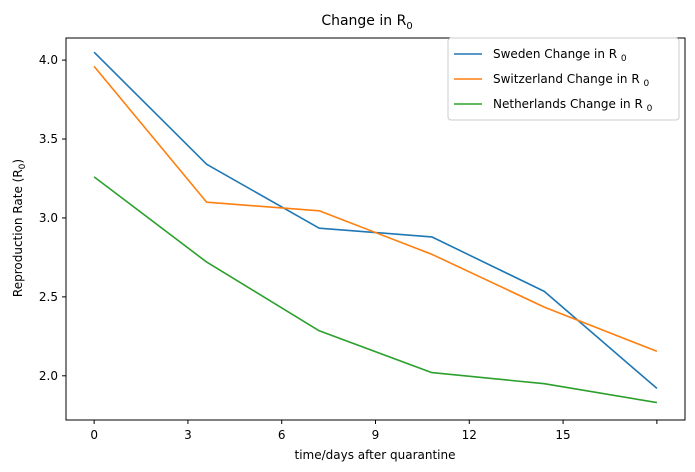  Describe the element at coordinates (48, 297) in the screenshot. I see `y-tick-label: 2.5` at that location.